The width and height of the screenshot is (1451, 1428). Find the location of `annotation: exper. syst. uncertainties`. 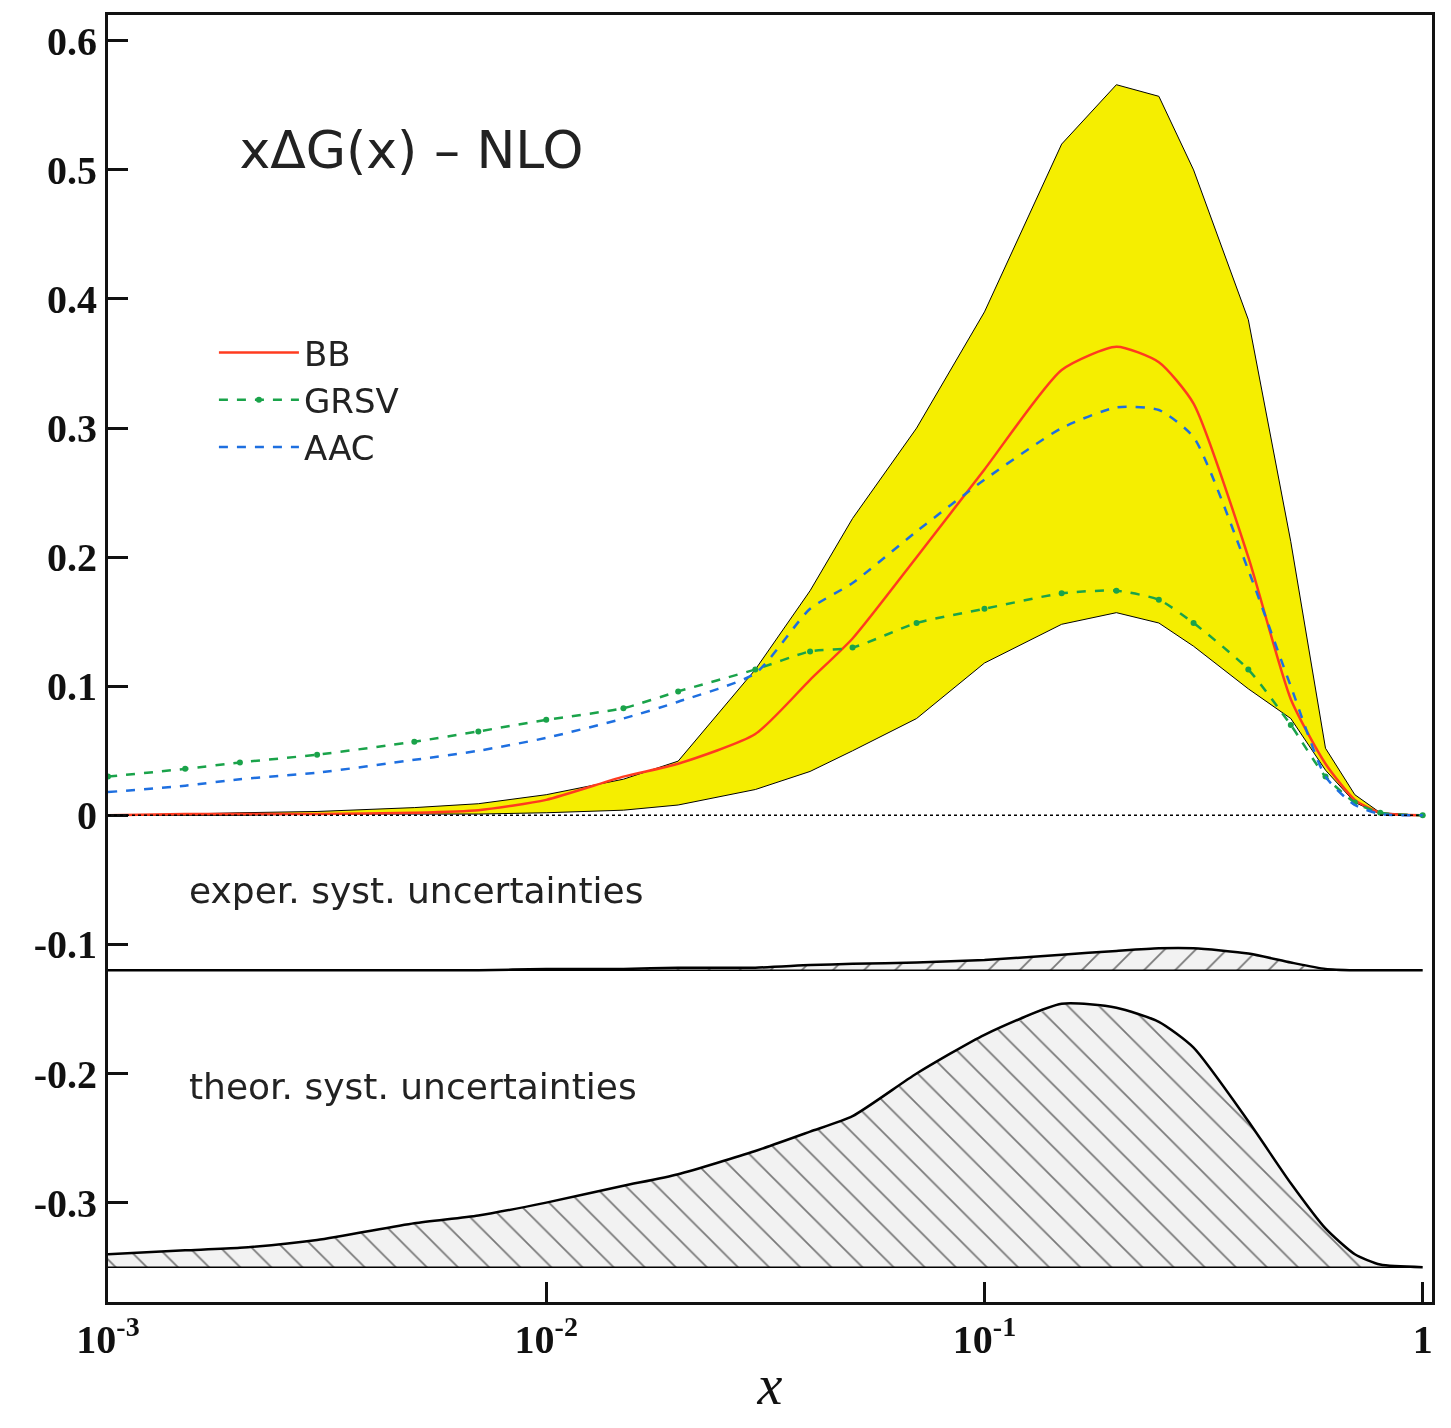

annotation: exper. syst. uncertainties is located at coordinates (416, 890).